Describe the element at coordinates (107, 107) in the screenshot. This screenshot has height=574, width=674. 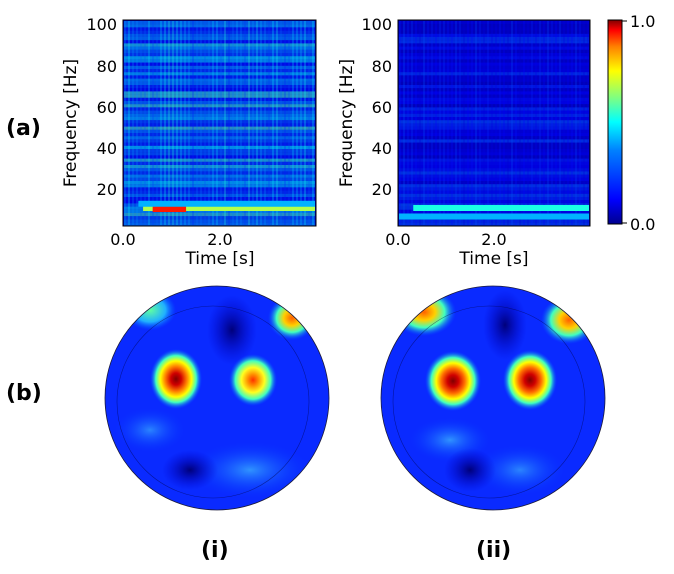
I see `spec-i-ytick-60: 60` at that location.